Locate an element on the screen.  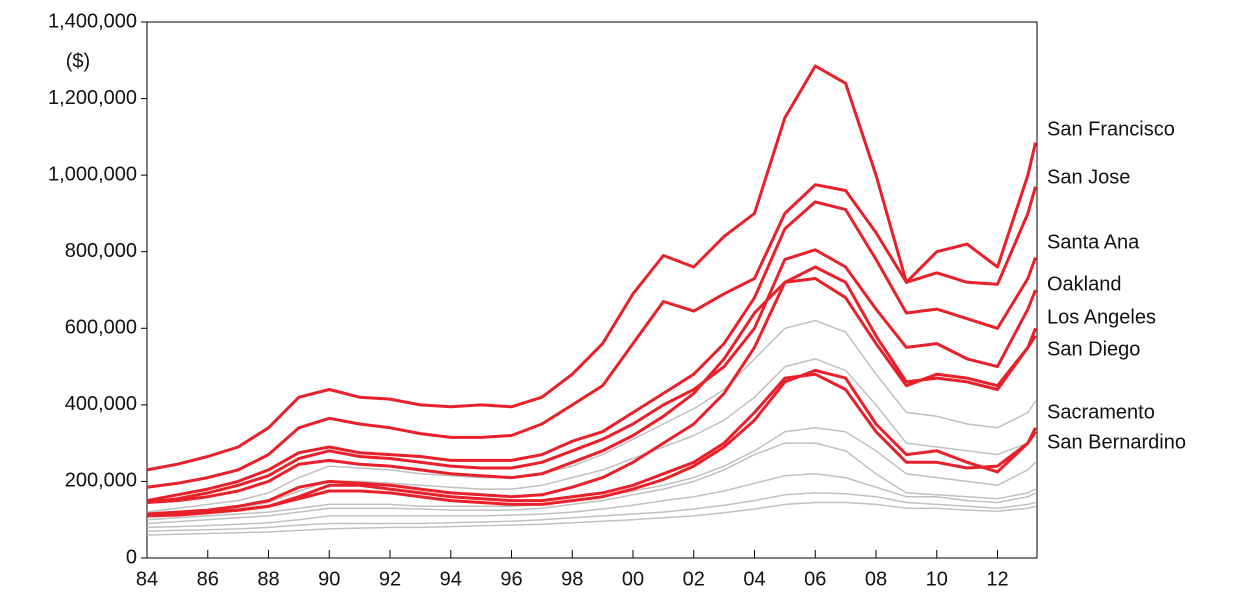
y-axis-label: ($) is located at coordinates (78, 61).